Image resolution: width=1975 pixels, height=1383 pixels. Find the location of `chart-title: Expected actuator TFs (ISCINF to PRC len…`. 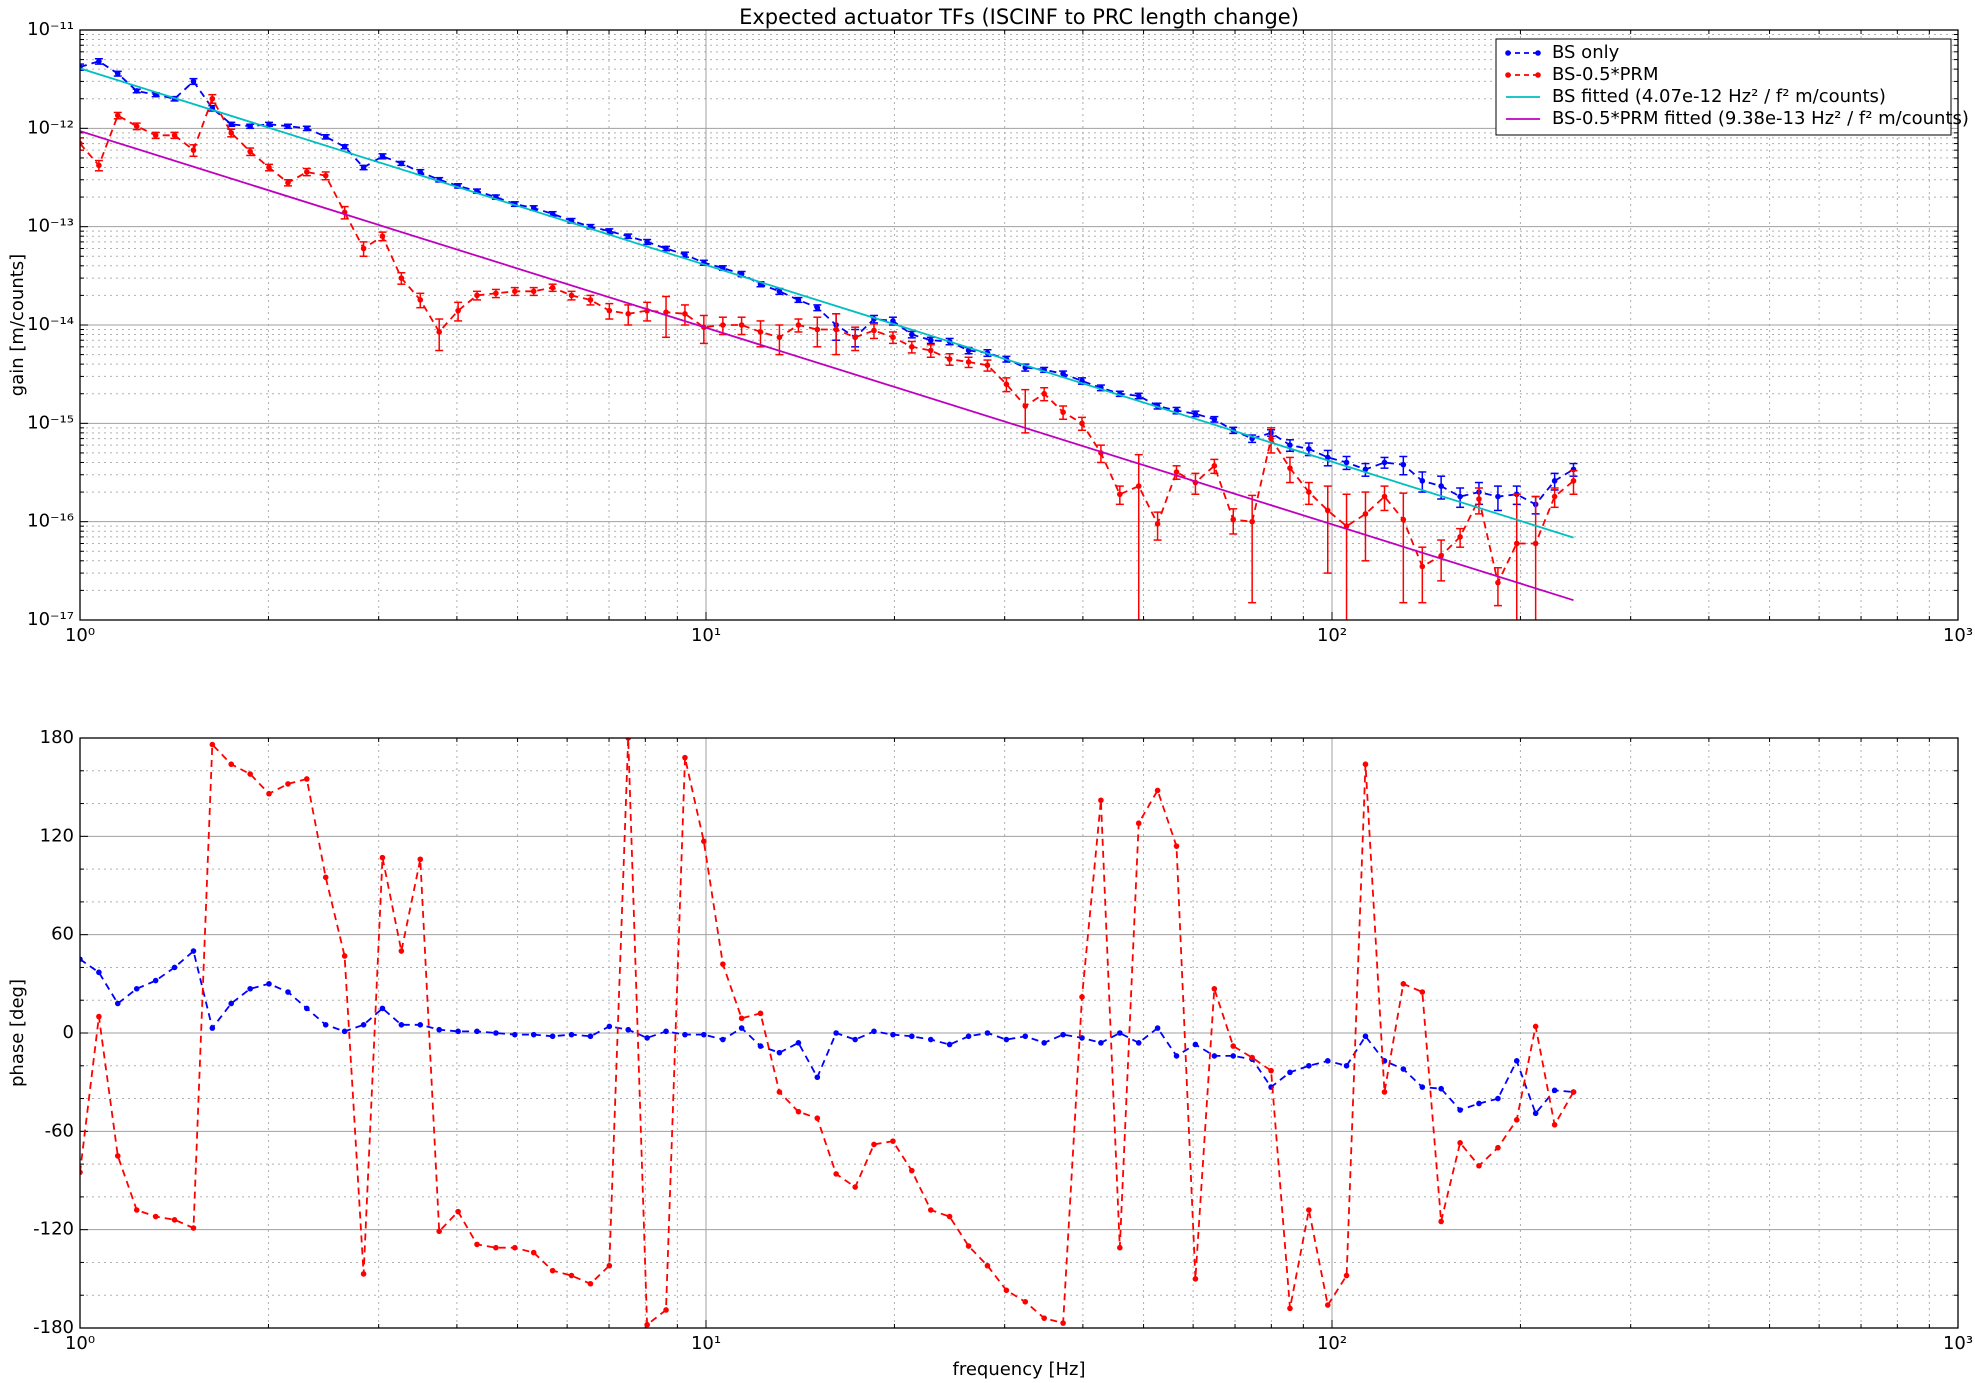

chart-title: Expected actuator TFs (ISCINF to PRC len… is located at coordinates (1019, 17).